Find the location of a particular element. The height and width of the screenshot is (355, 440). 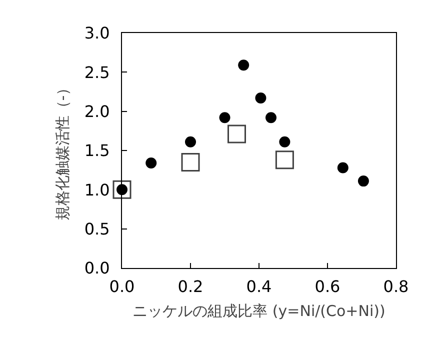

x-tick-label: 0.2 is located at coordinates (191, 286).